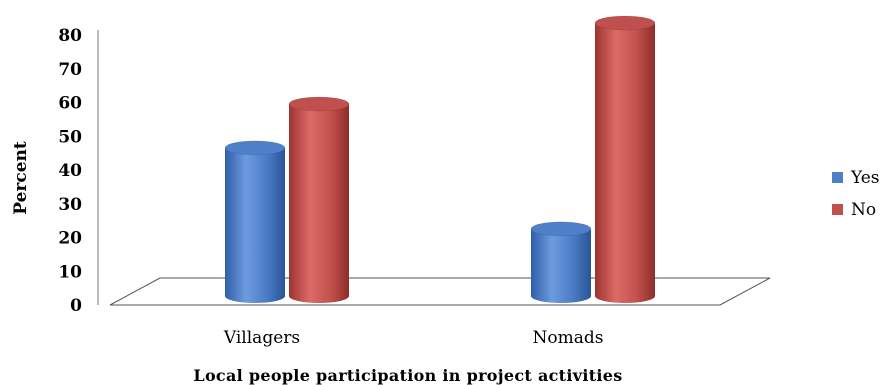 This screenshot has width=893, height=385. What do you see at coordinates (319, 199) in the screenshot?
I see `bar-no-villagers` at bounding box center [319, 199].